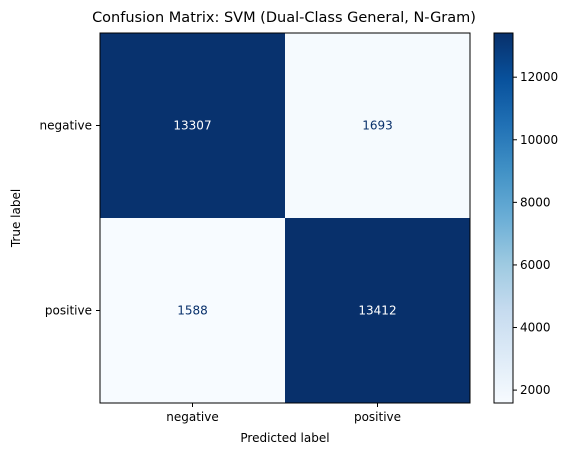 This screenshot has height=455, width=576. Describe the element at coordinates (68, 311) in the screenshot. I see `y-tick-label: positive` at that location.